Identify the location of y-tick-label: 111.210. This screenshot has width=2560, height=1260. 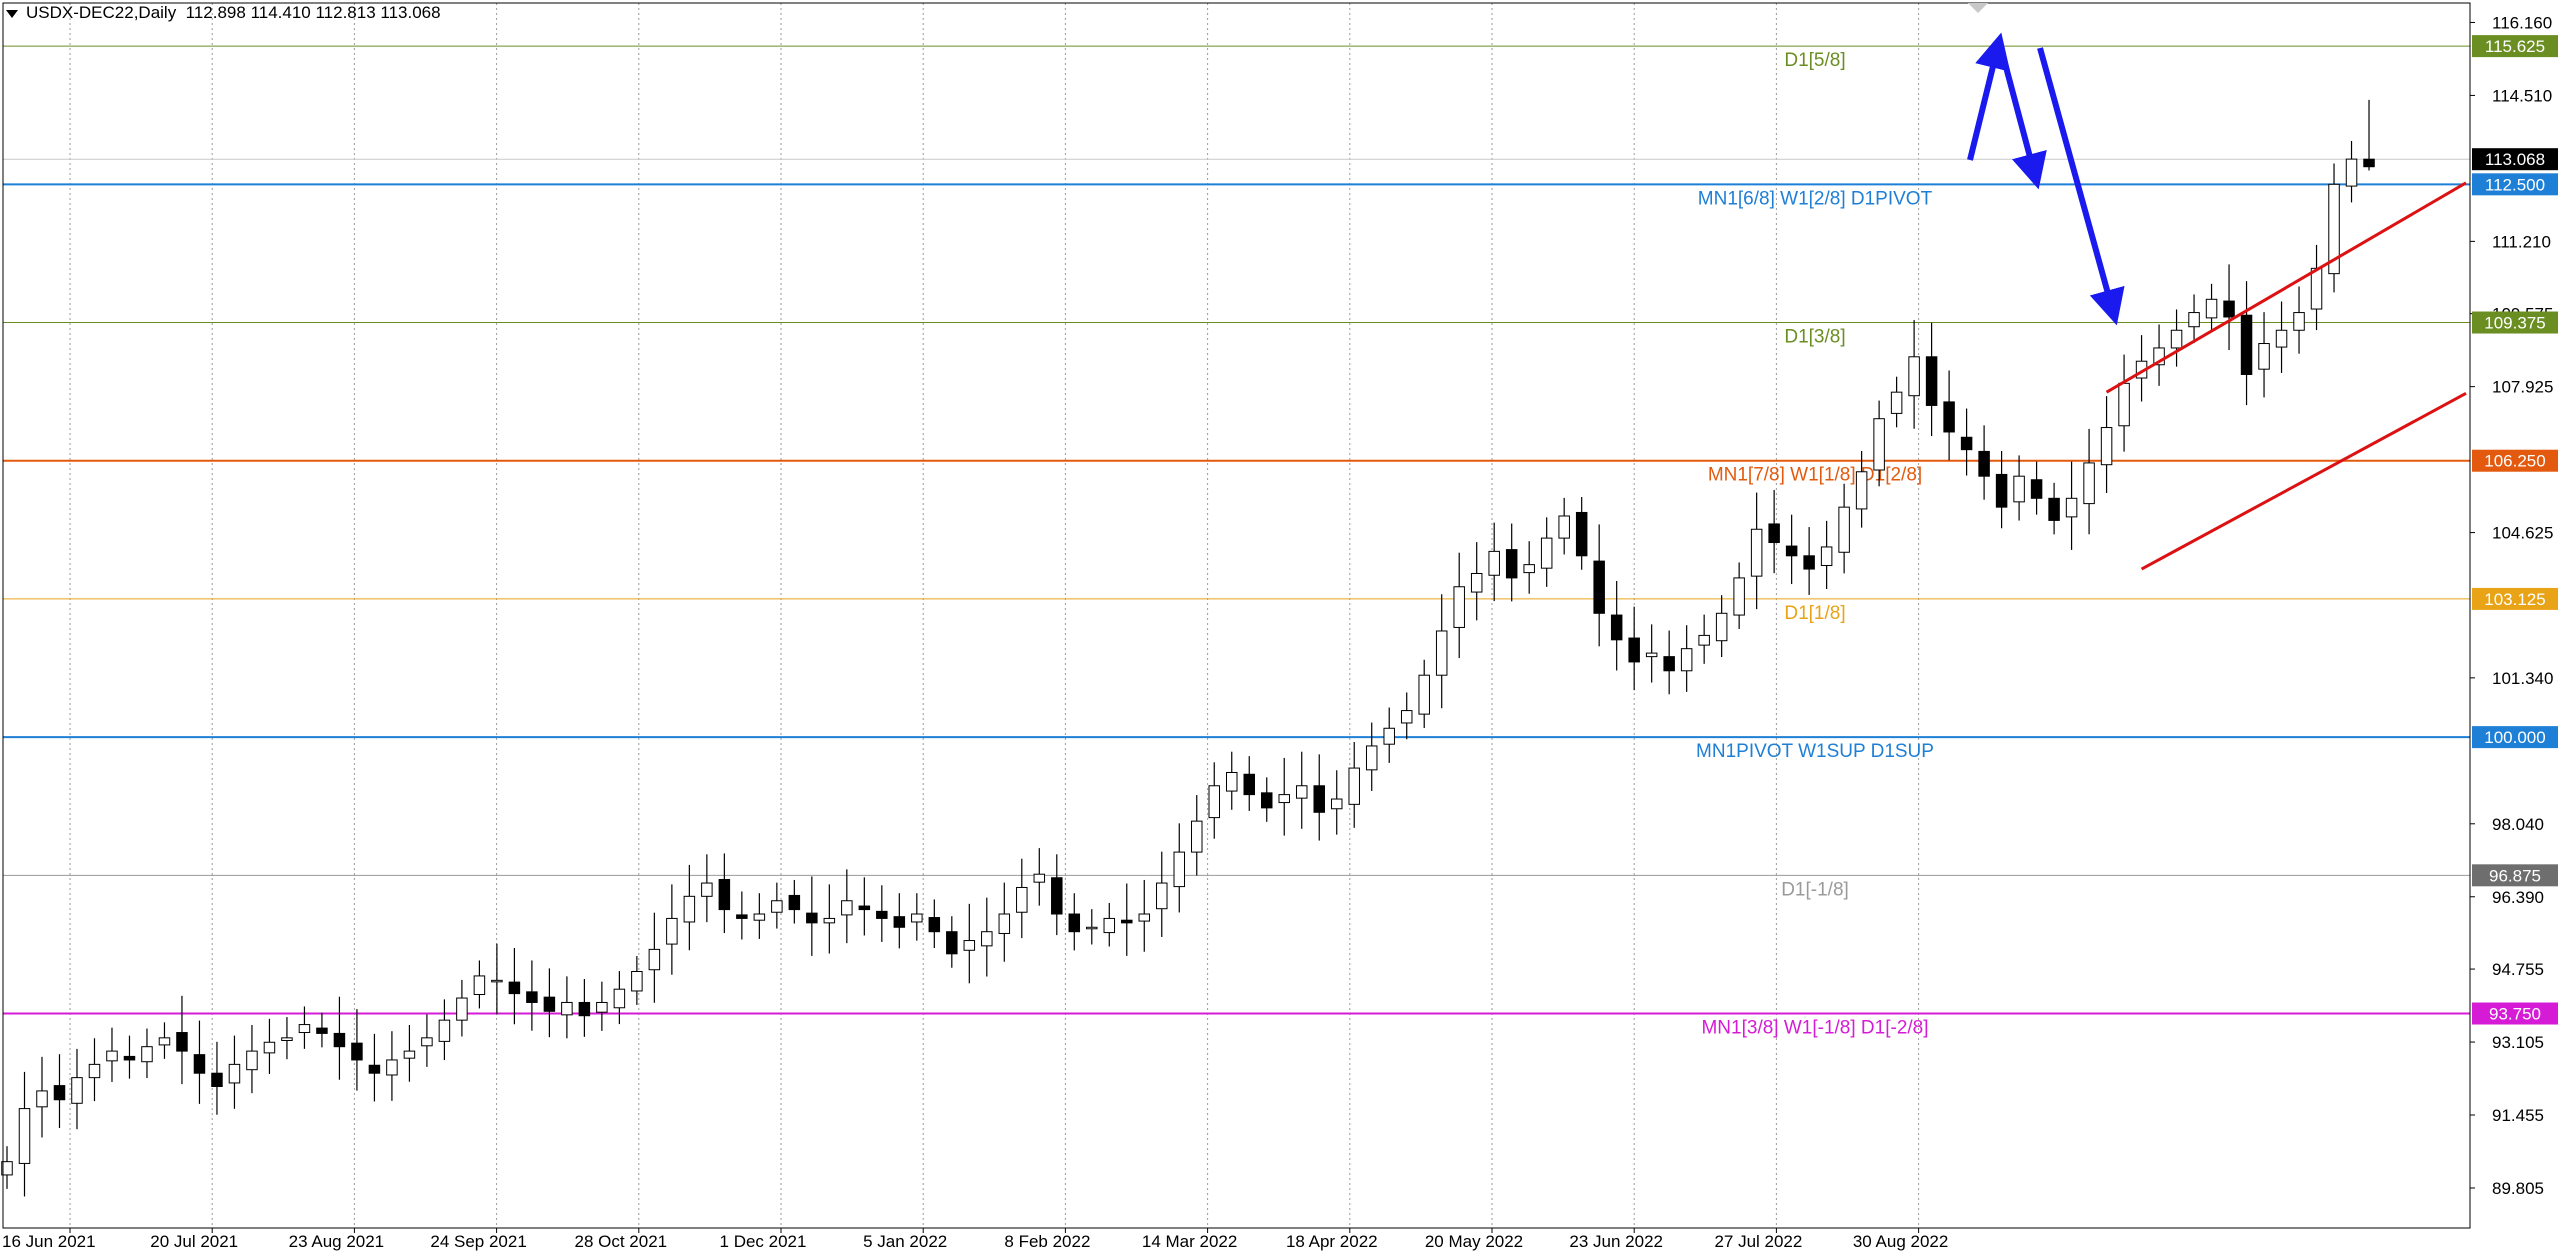
(2521, 241).